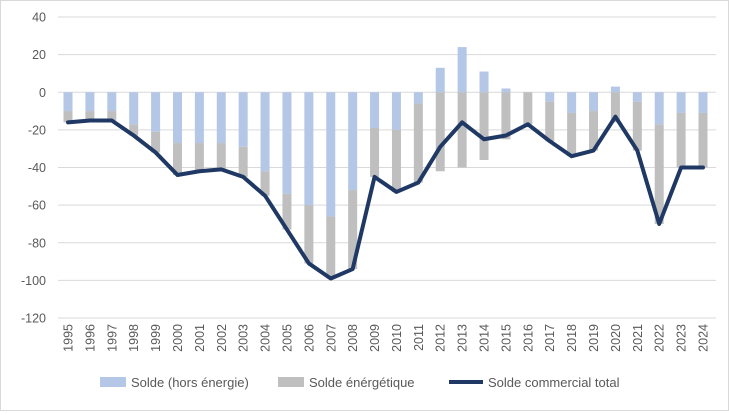 Image resolution: width=729 pixels, height=415 pixels. Describe the element at coordinates (638, 338) in the screenshot. I see `x-tick-label: 2021` at that location.